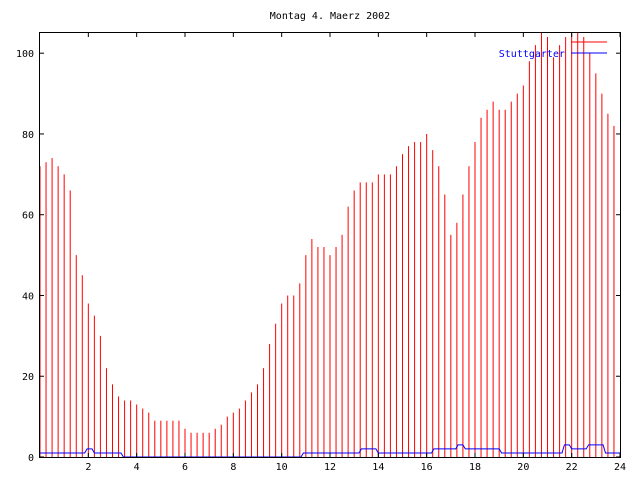  I want to click on x-tick-label: 2, so click(88, 467).